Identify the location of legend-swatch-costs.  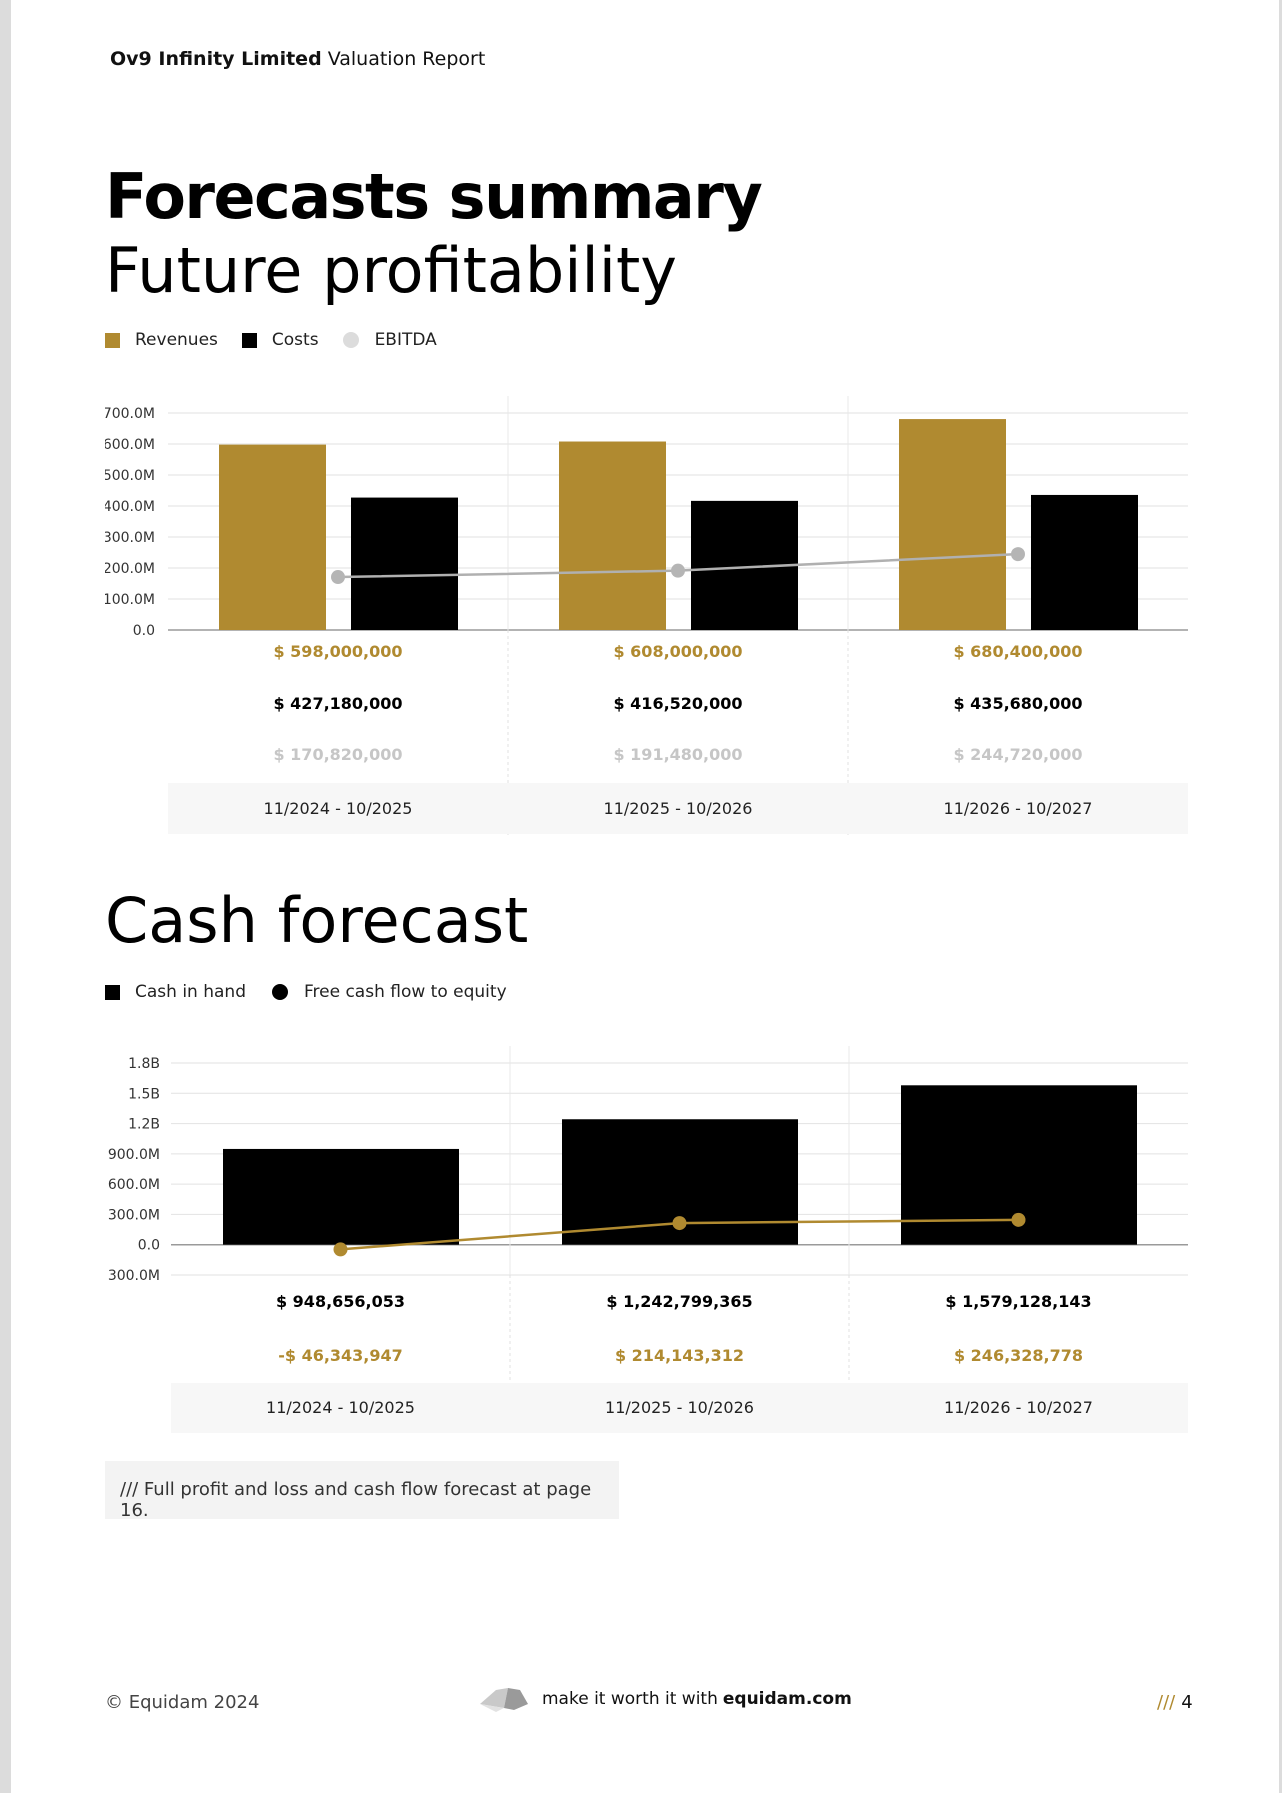
(249, 340).